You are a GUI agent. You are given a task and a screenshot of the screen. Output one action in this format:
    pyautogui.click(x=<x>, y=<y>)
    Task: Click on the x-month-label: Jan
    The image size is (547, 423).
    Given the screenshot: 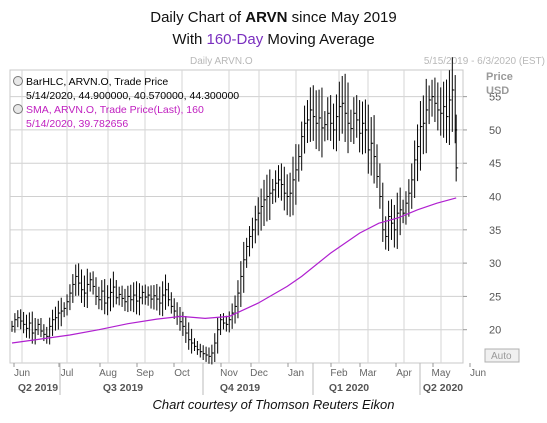 What is the action you would take?
    pyautogui.click(x=296, y=373)
    